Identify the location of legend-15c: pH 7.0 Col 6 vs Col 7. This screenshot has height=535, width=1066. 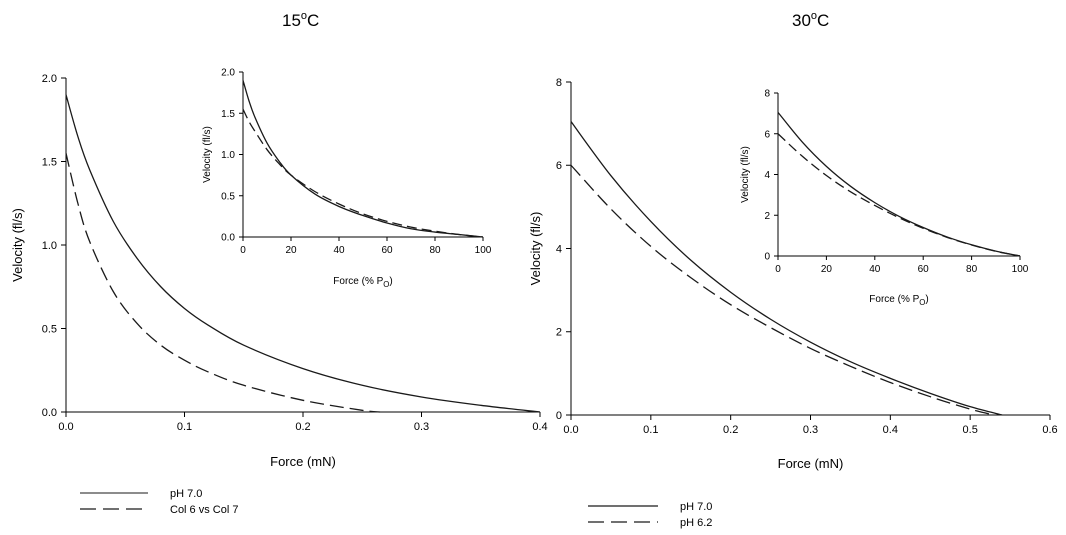
(159, 502).